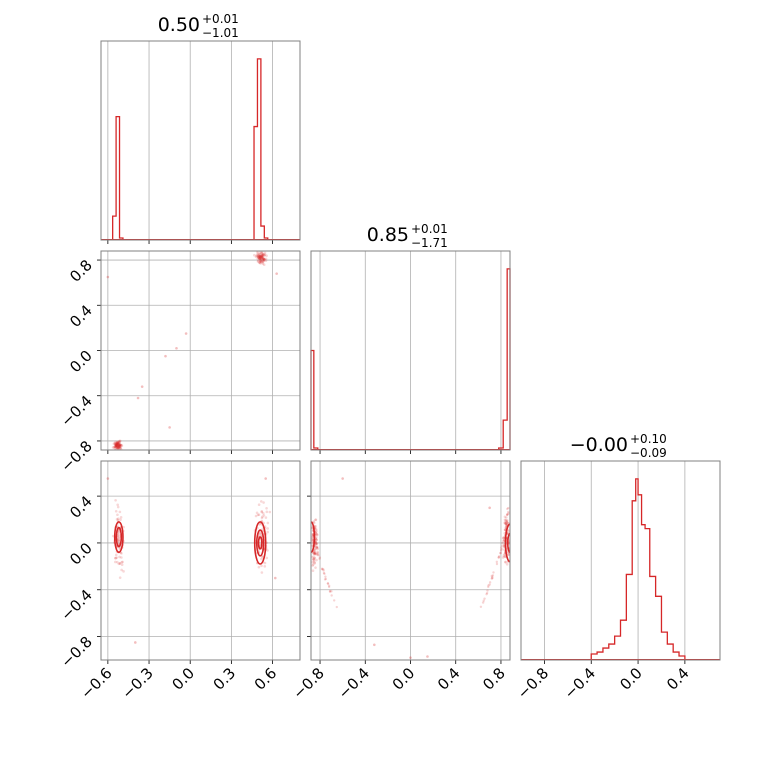 Image resolution: width=760 pixels, height=760 pixels. Describe the element at coordinates (81, 554) in the screenshot. I see `scatter-x1x3-ytick-label-2: 0.0` at that location.